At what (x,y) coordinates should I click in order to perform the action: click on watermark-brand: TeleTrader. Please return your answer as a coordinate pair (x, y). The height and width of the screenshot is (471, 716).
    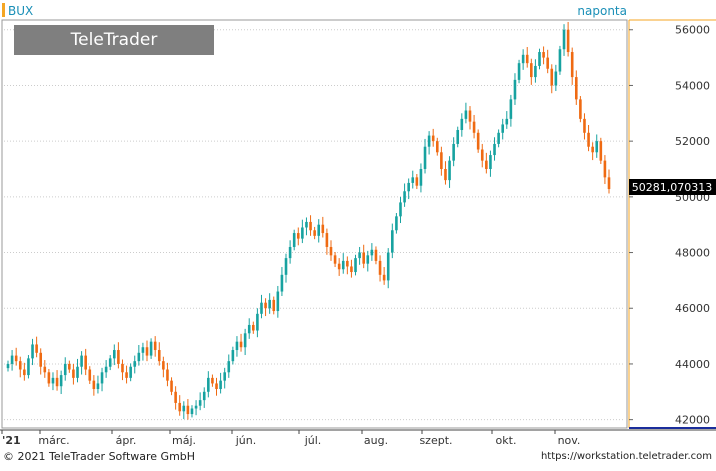
    Looking at the image, I should click on (114, 40).